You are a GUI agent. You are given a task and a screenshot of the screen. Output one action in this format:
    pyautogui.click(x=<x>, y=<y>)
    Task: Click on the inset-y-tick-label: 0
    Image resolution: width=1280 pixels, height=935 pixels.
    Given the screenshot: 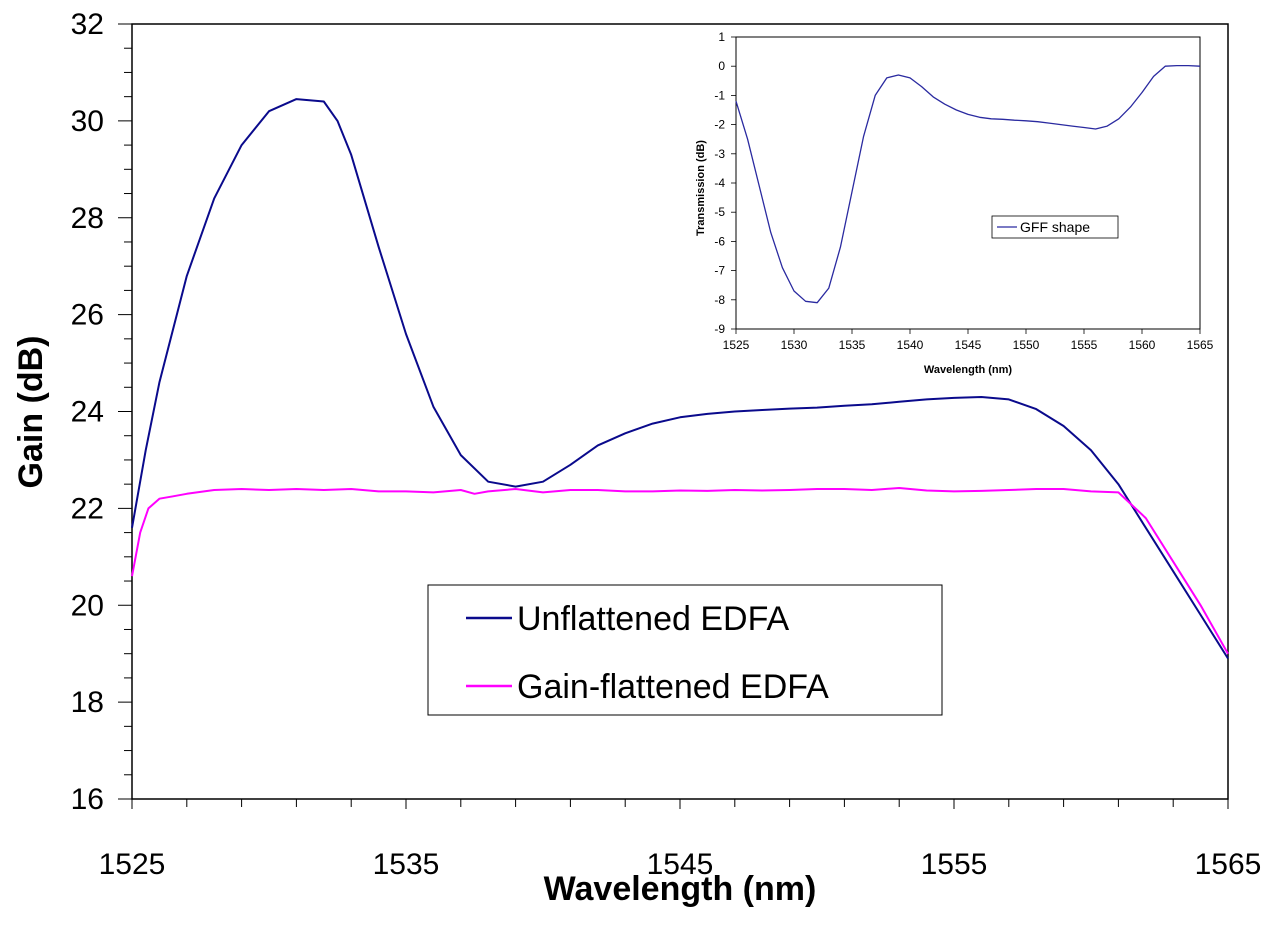 What is the action you would take?
    pyautogui.click(x=721, y=66)
    